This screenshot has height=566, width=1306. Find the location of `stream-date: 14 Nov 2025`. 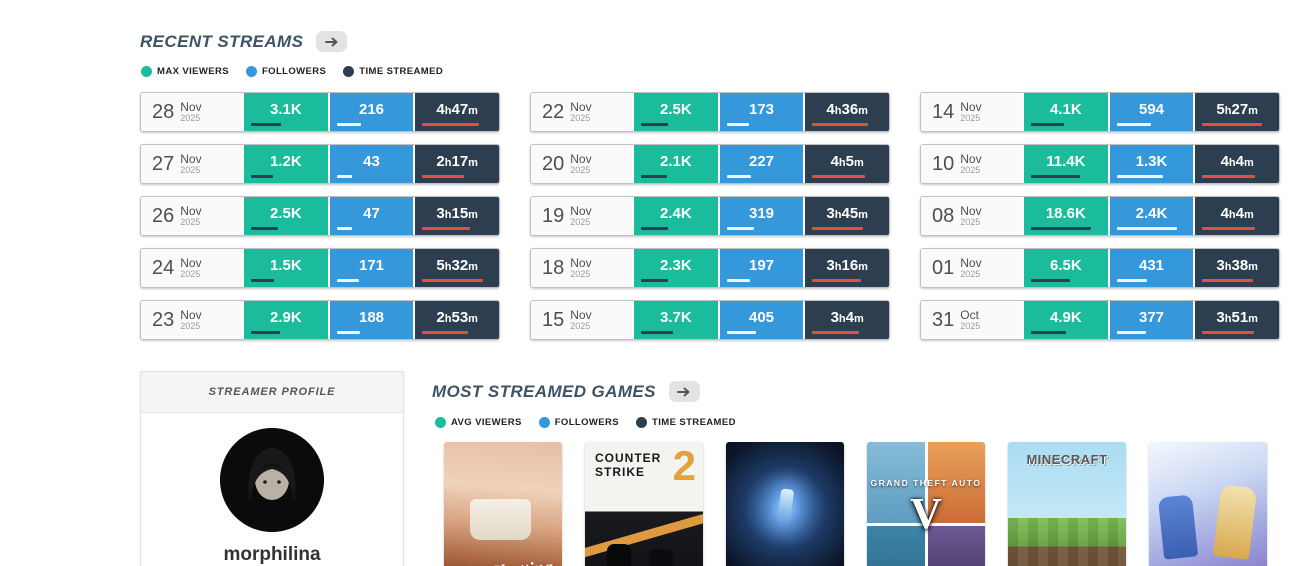

stream-date: 14 Nov 2025 is located at coordinates (971, 112).